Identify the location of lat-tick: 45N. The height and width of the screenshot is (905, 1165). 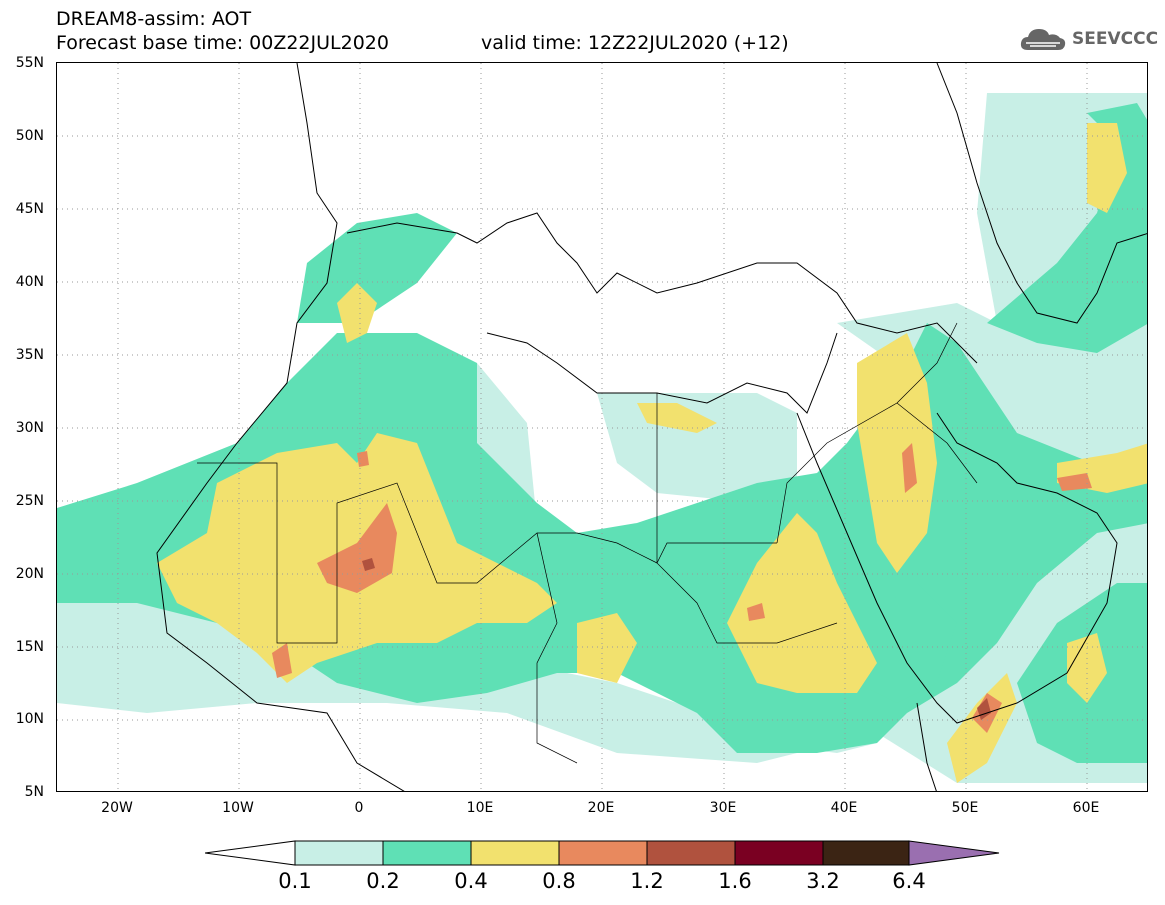
(29, 209).